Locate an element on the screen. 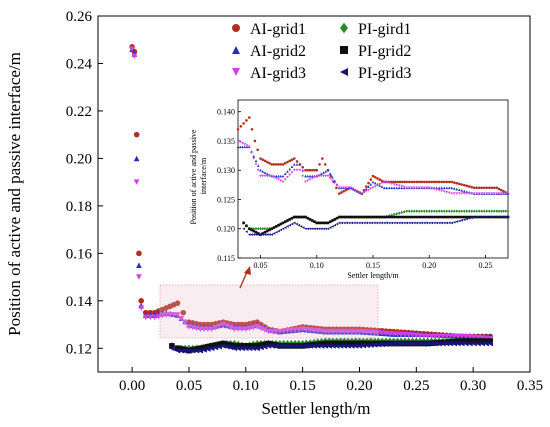 The height and width of the screenshot is (427, 550). inset-x-axis-title: Settler length/m is located at coordinates (373, 275).